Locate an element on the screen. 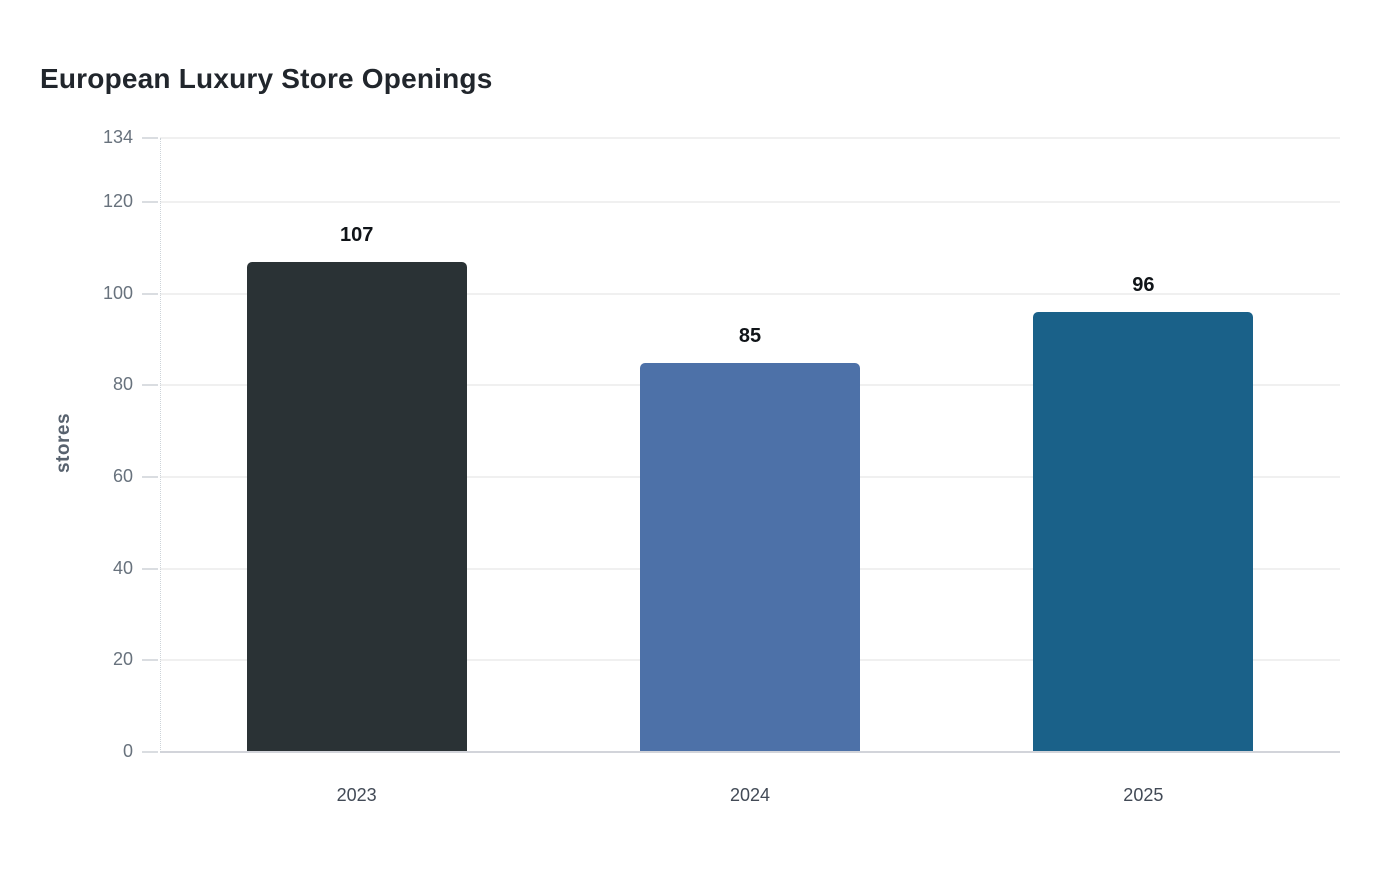  y-tick-label: 120 is located at coordinates (117, 201).